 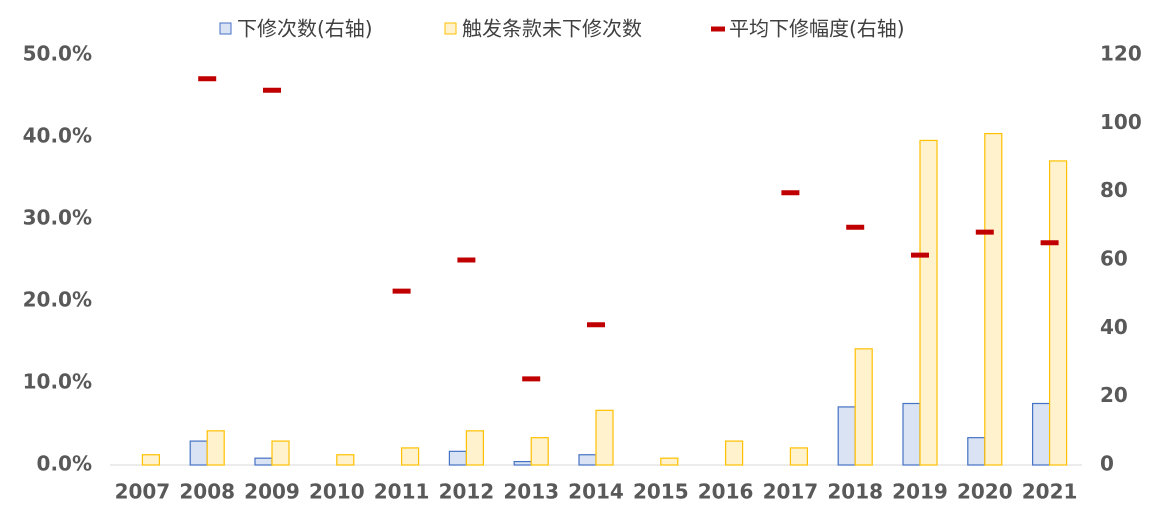 What do you see at coordinates (1050, 492) in the screenshot?
I see `x-tick-label: 2021` at bounding box center [1050, 492].